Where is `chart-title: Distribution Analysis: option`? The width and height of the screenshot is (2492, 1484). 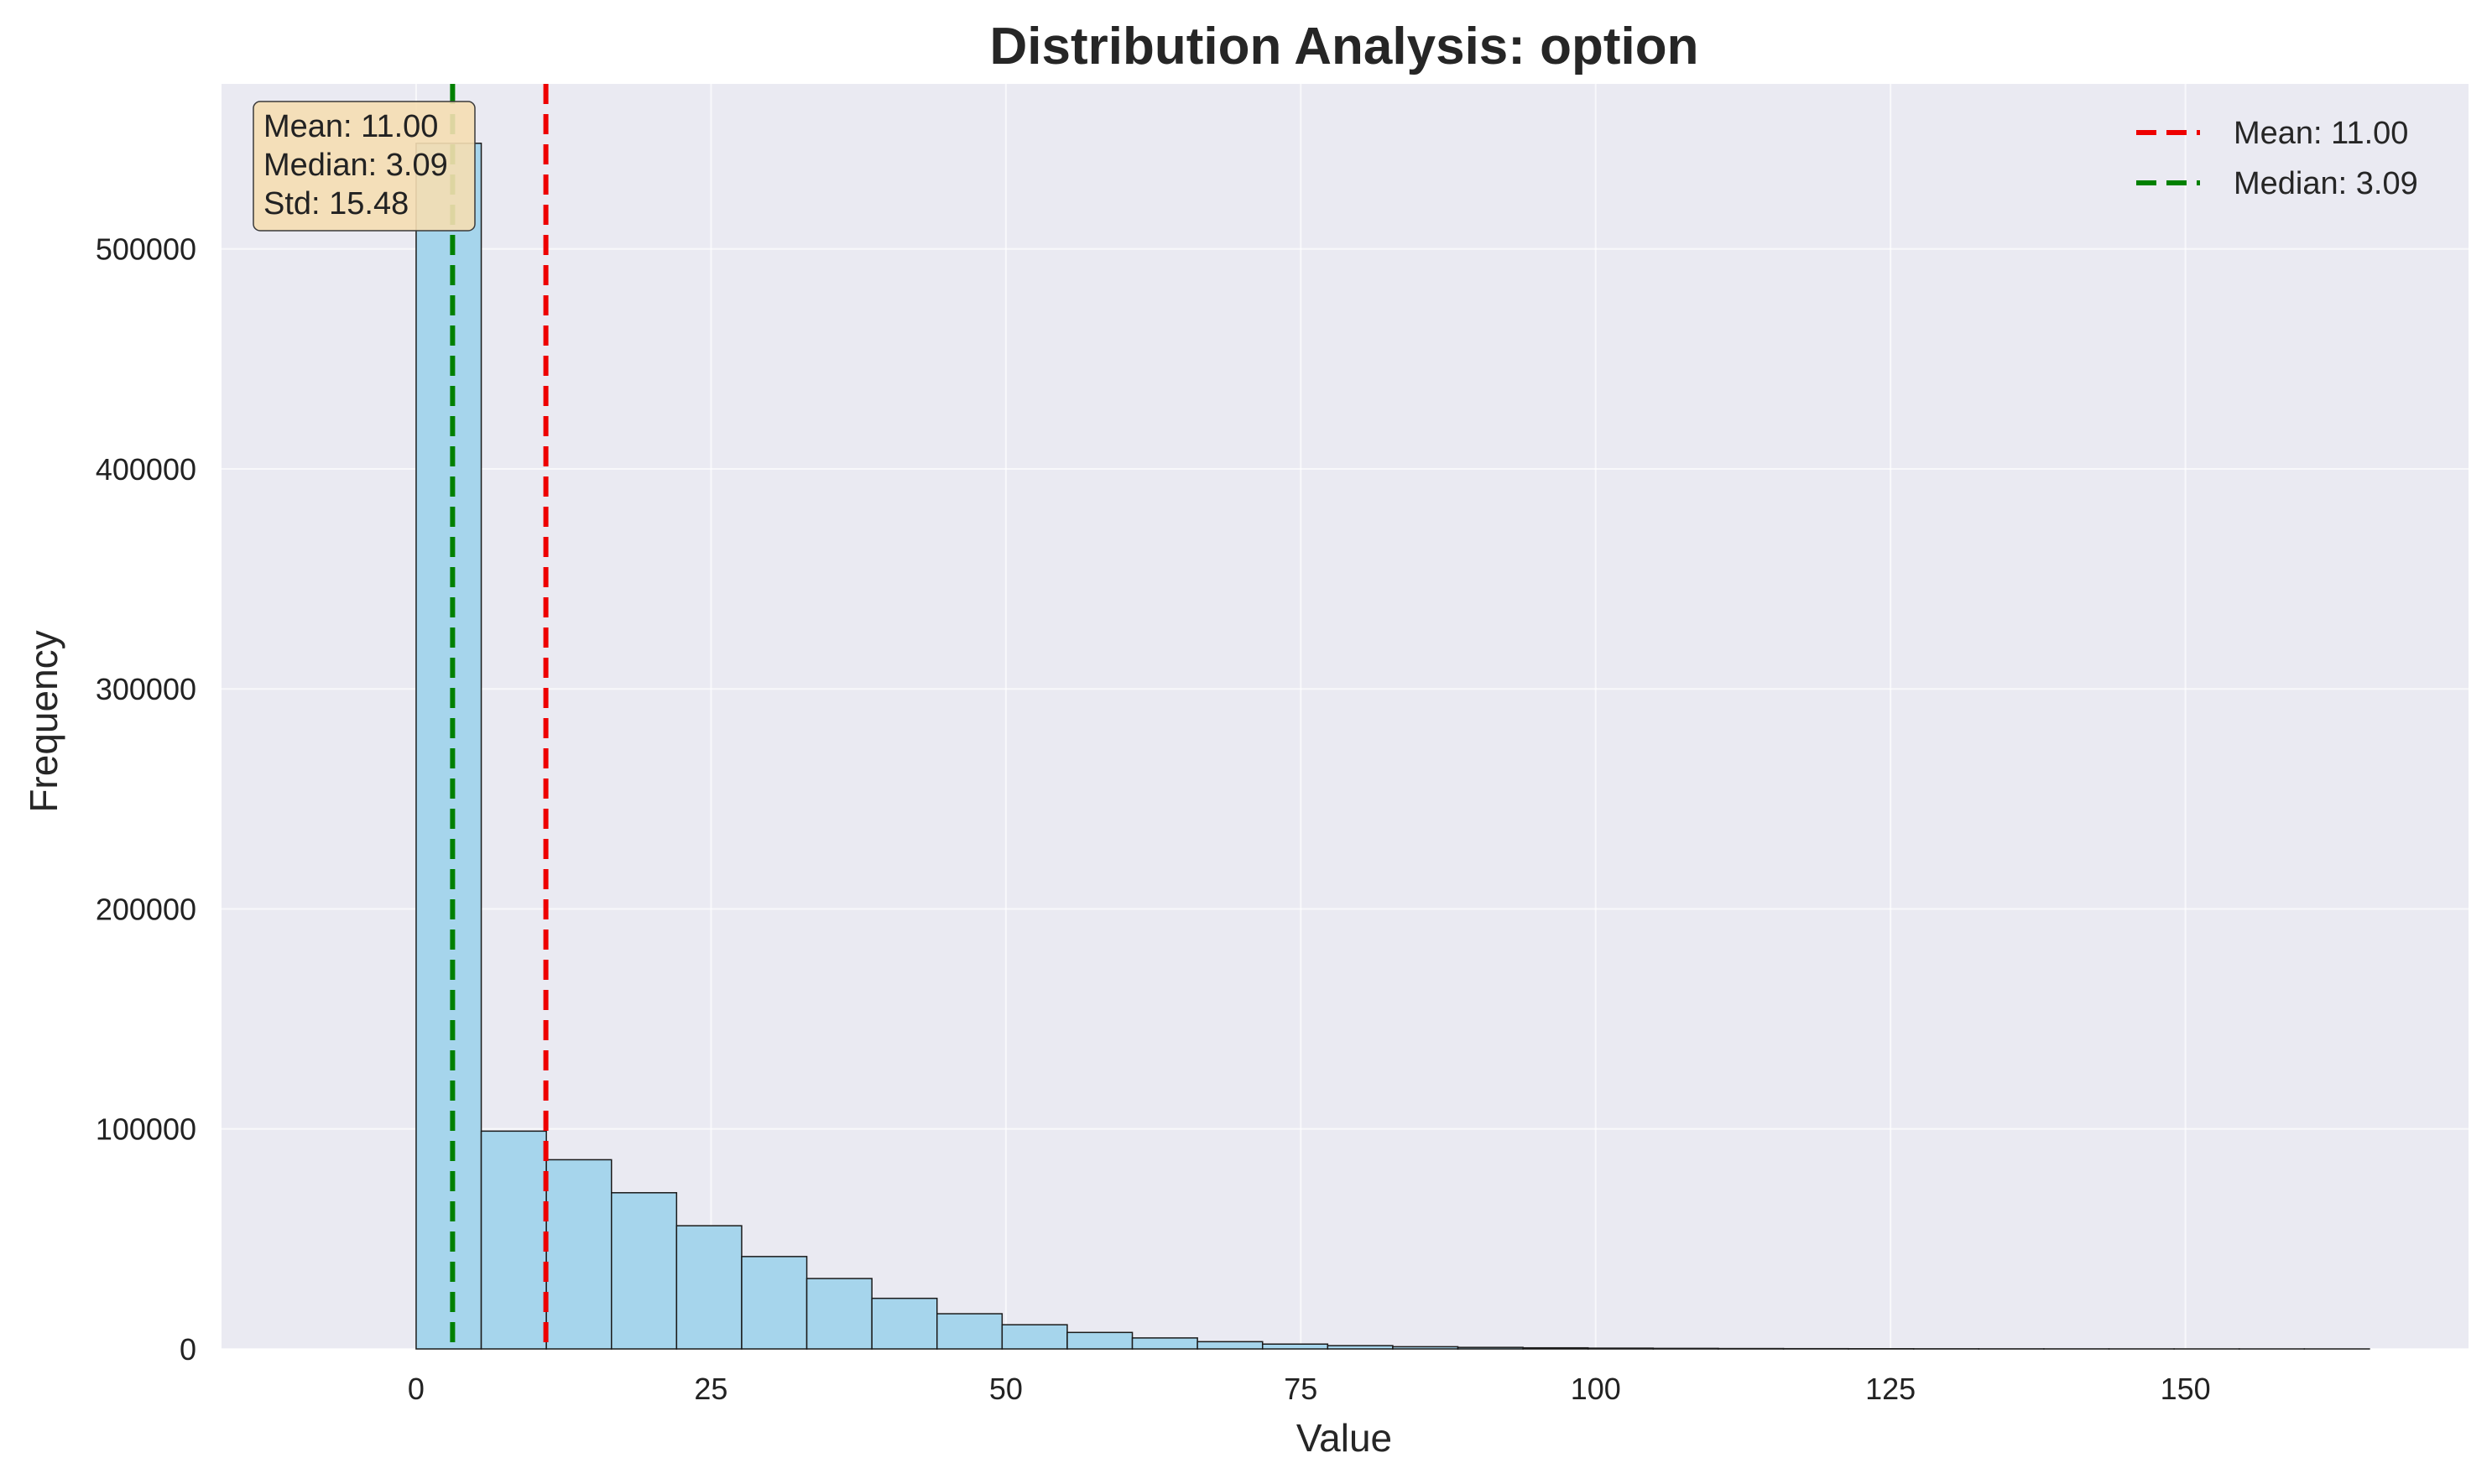
chart-title: Distribution Analysis: option is located at coordinates (1344, 47).